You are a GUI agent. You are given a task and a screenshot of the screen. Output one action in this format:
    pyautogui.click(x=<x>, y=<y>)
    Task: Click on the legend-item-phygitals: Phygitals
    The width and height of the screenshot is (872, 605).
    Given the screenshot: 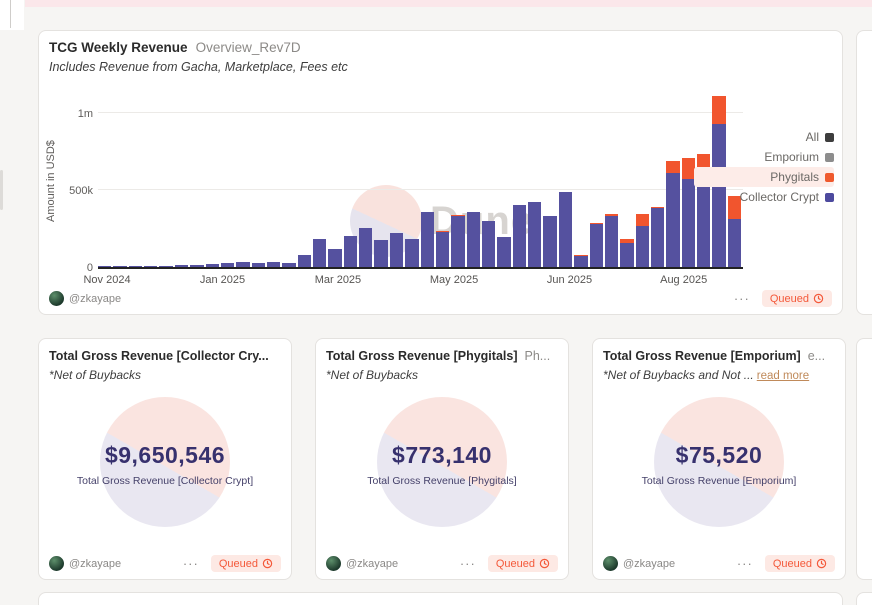 What is the action you would take?
    pyautogui.click(x=764, y=177)
    